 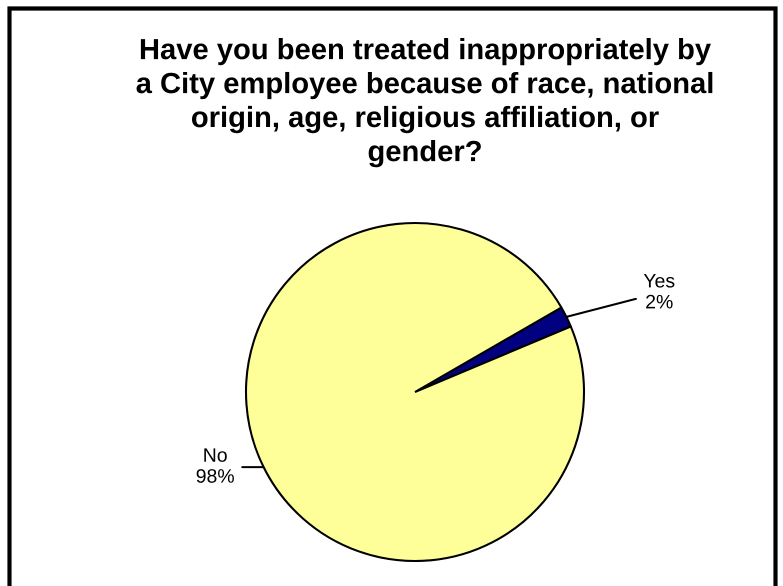 What do you see at coordinates (215, 455) in the screenshot?
I see `slice-label: No` at bounding box center [215, 455].